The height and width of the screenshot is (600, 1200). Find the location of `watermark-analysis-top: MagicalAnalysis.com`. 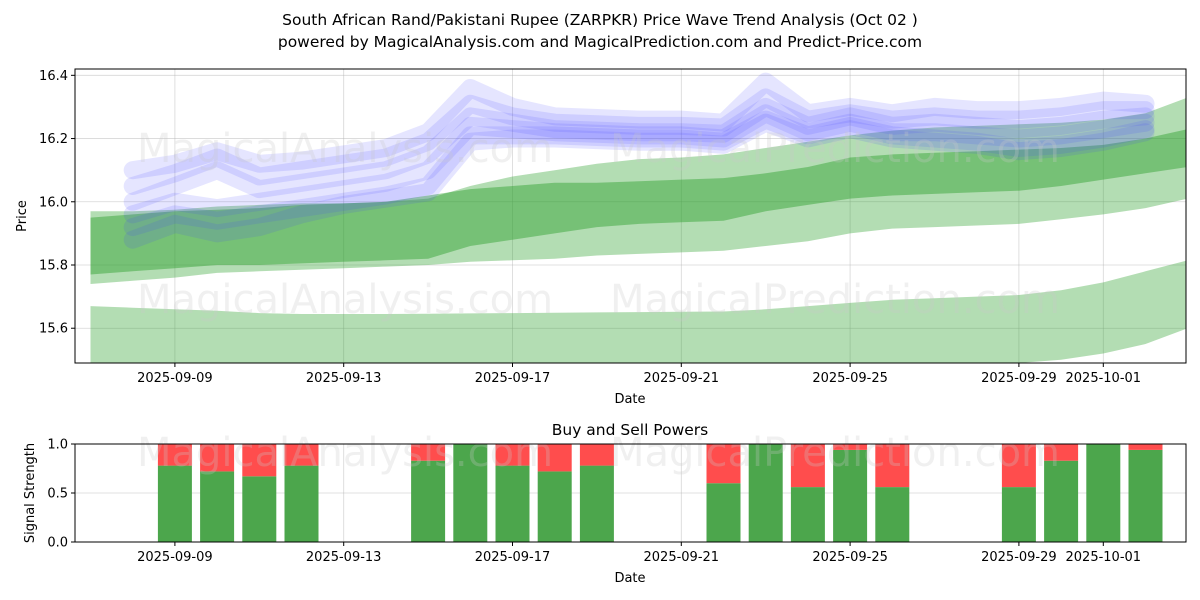

watermark-analysis-top: MagicalAnalysis.com is located at coordinates (345, 149).